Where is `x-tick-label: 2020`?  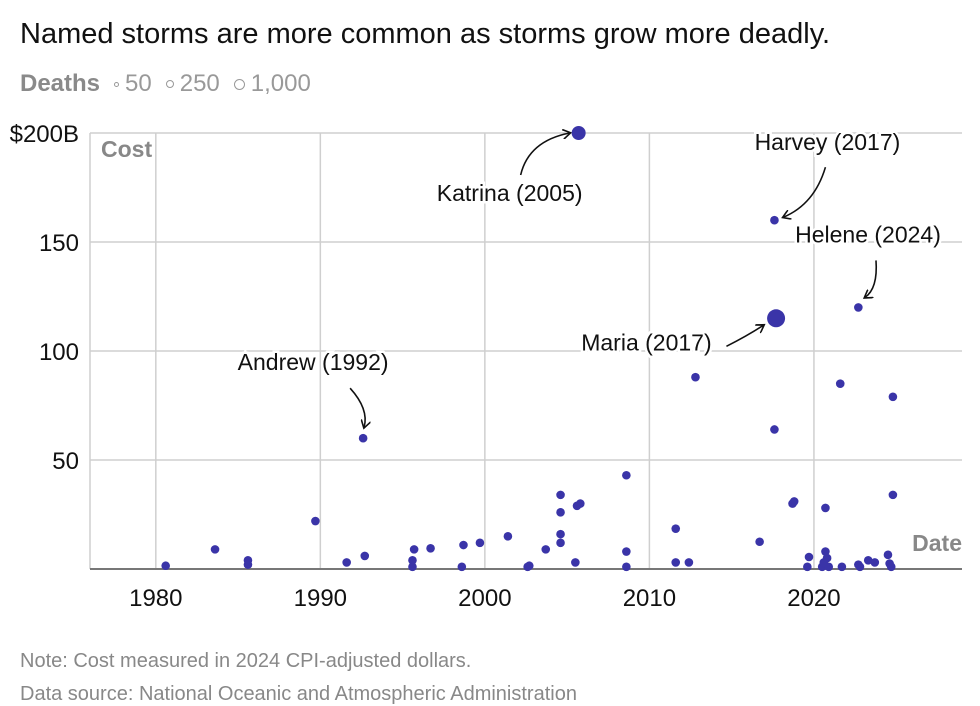
x-tick-label: 2020 is located at coordinates (813, 598).